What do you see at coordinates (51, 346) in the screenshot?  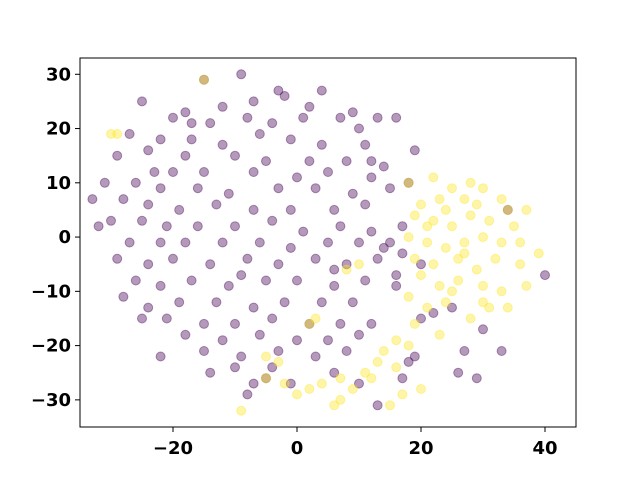 I see `y-tick-label: −20` at bounding box center [51, 346].